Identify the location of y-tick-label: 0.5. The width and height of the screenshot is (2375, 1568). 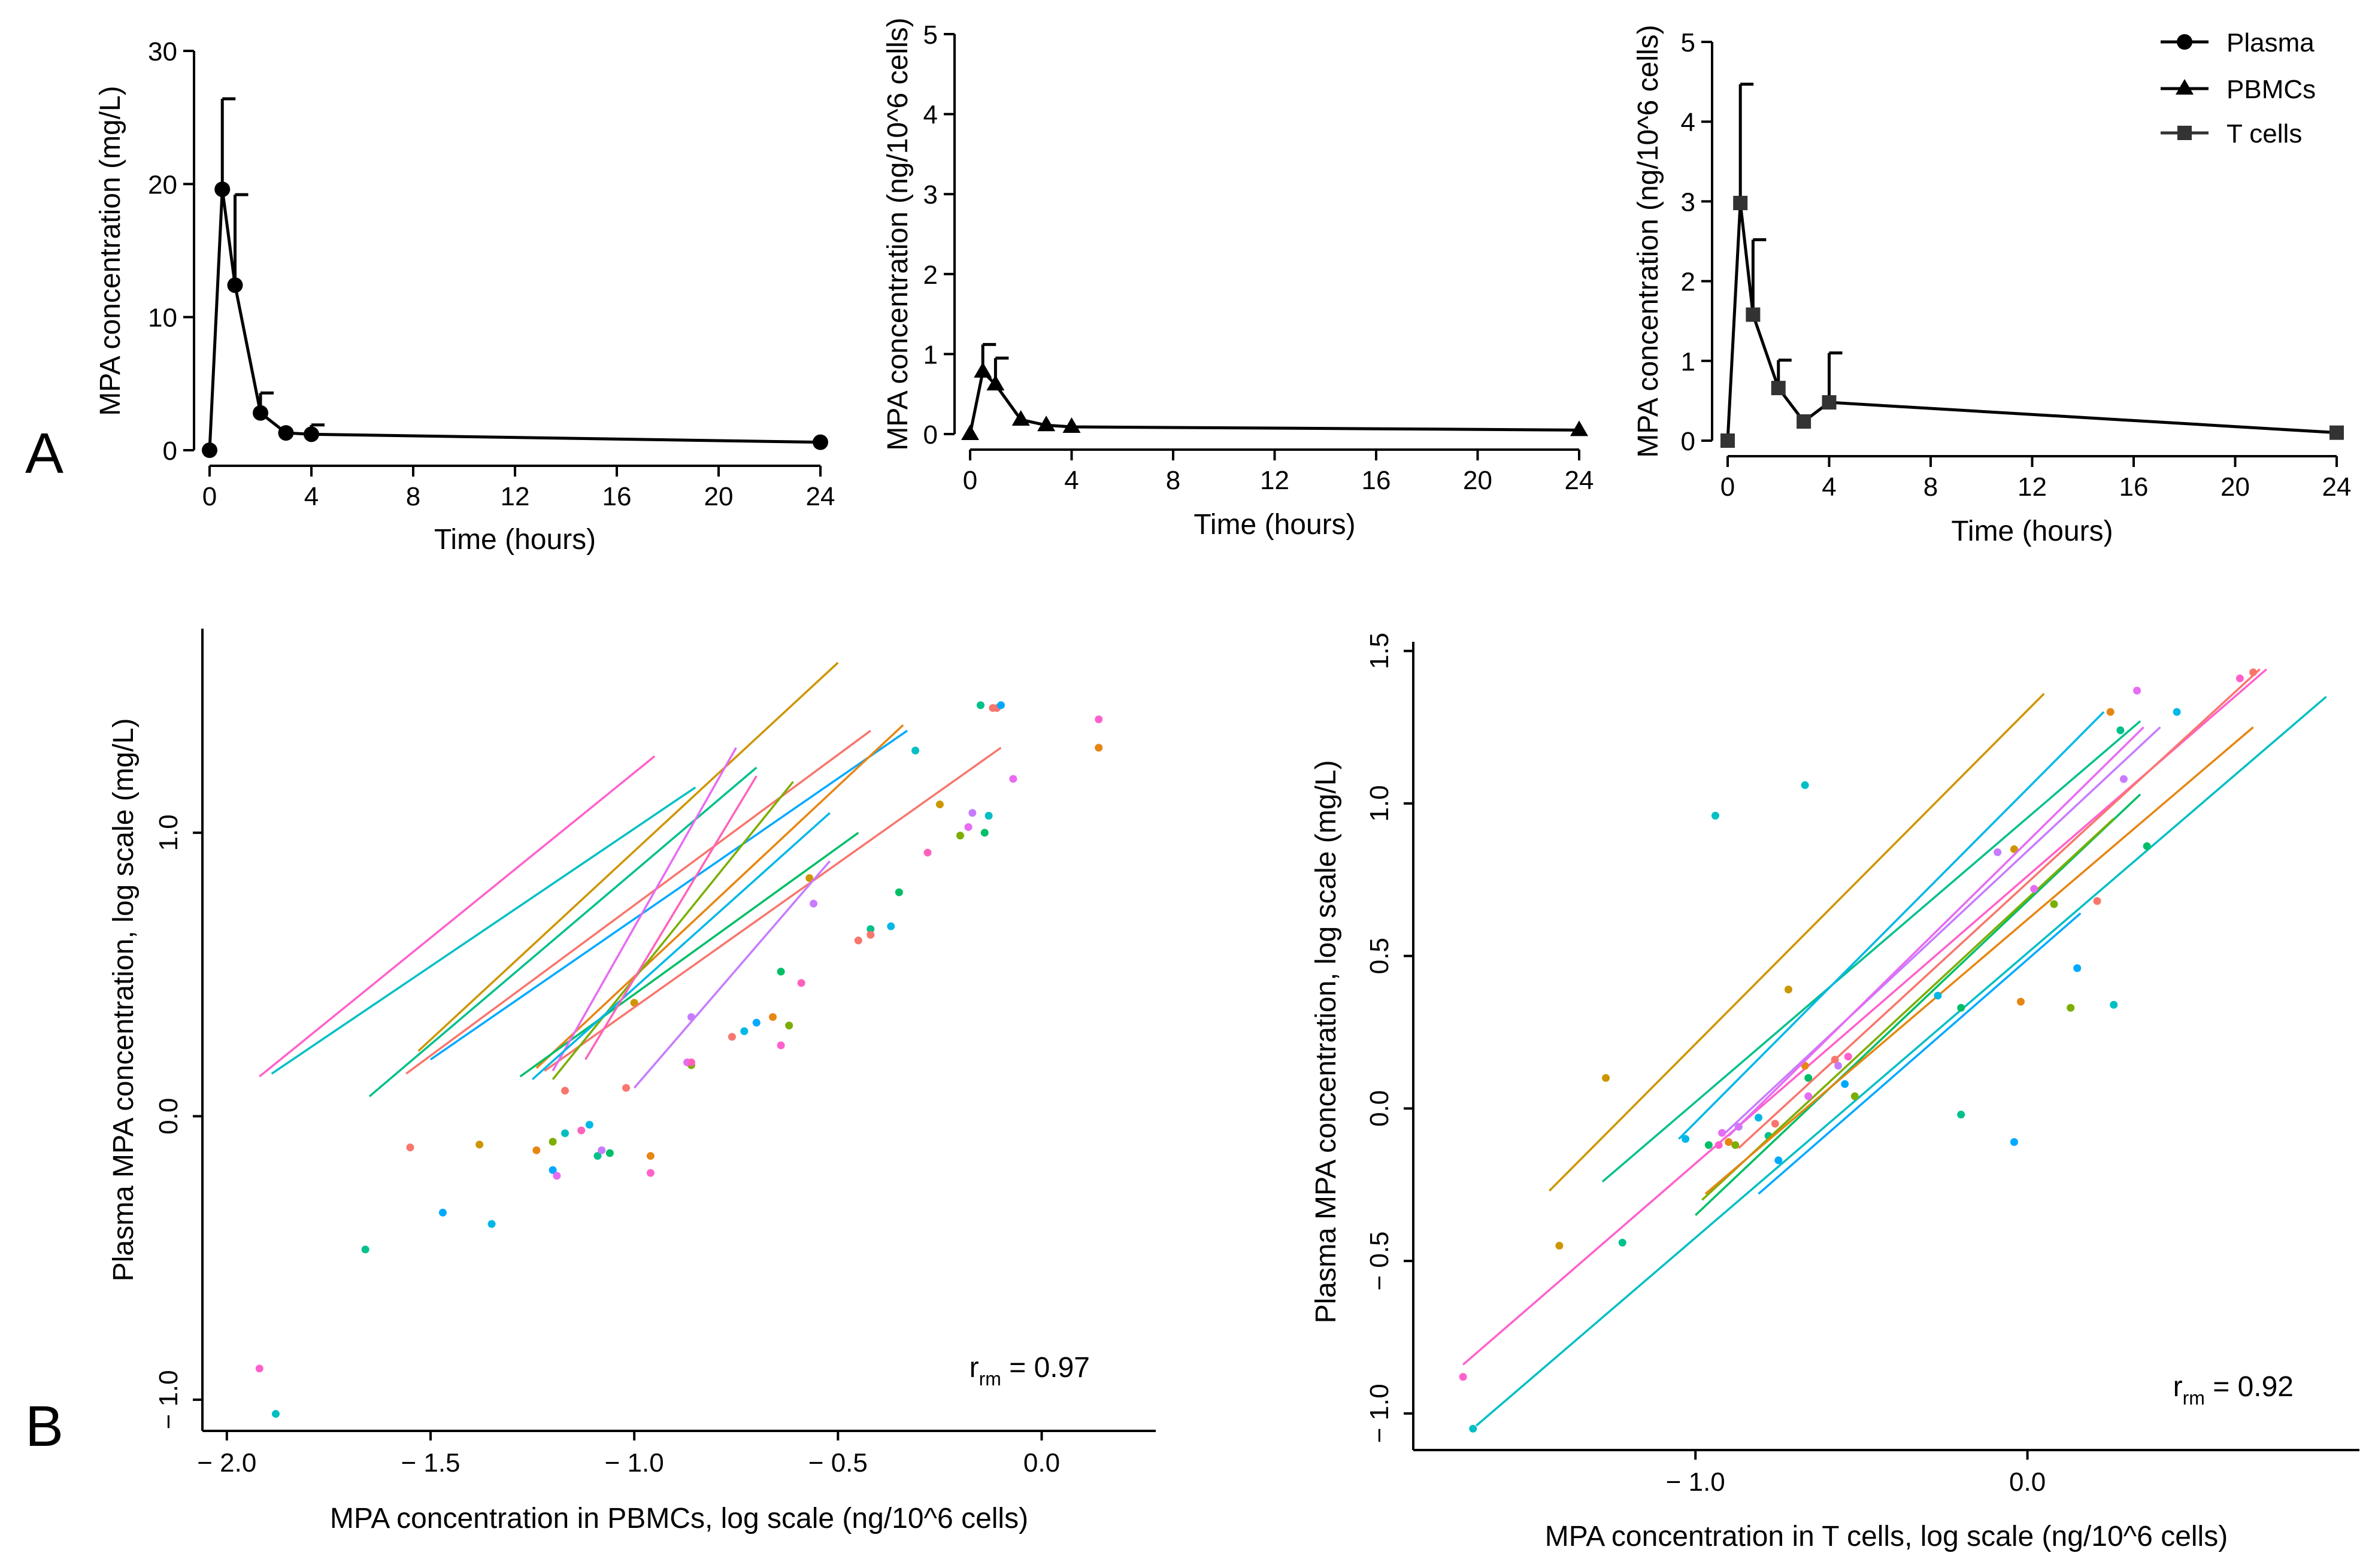
(1379, 956).